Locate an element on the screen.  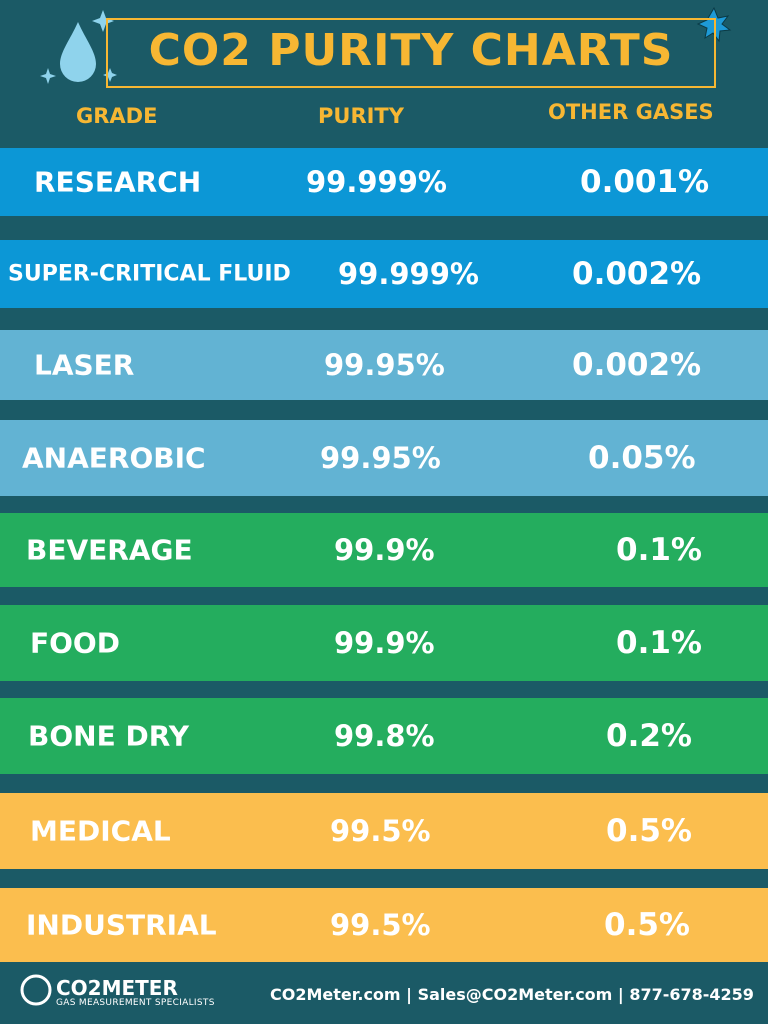
table-row: RESEARCH 99.999% 0.001% is located at coordinates (384, 182).